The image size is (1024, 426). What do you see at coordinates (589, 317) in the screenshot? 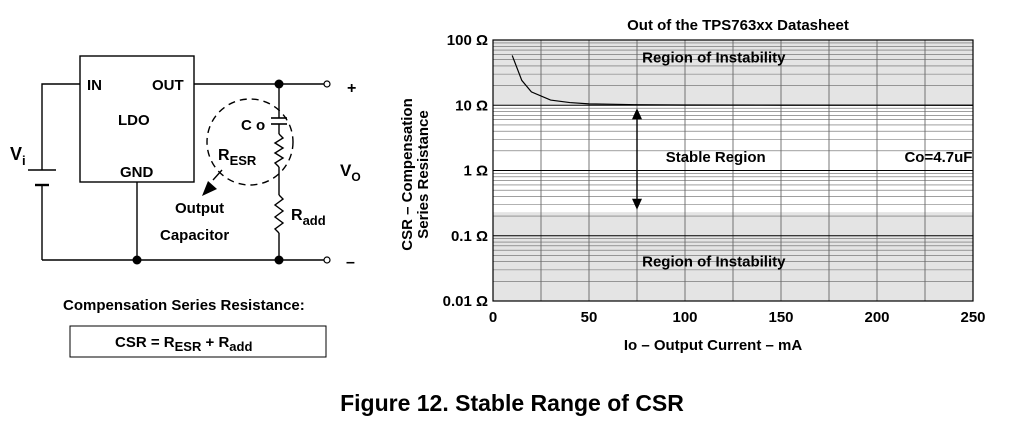
I see `x-tick-label: 50` at bounding box center [589, 317].